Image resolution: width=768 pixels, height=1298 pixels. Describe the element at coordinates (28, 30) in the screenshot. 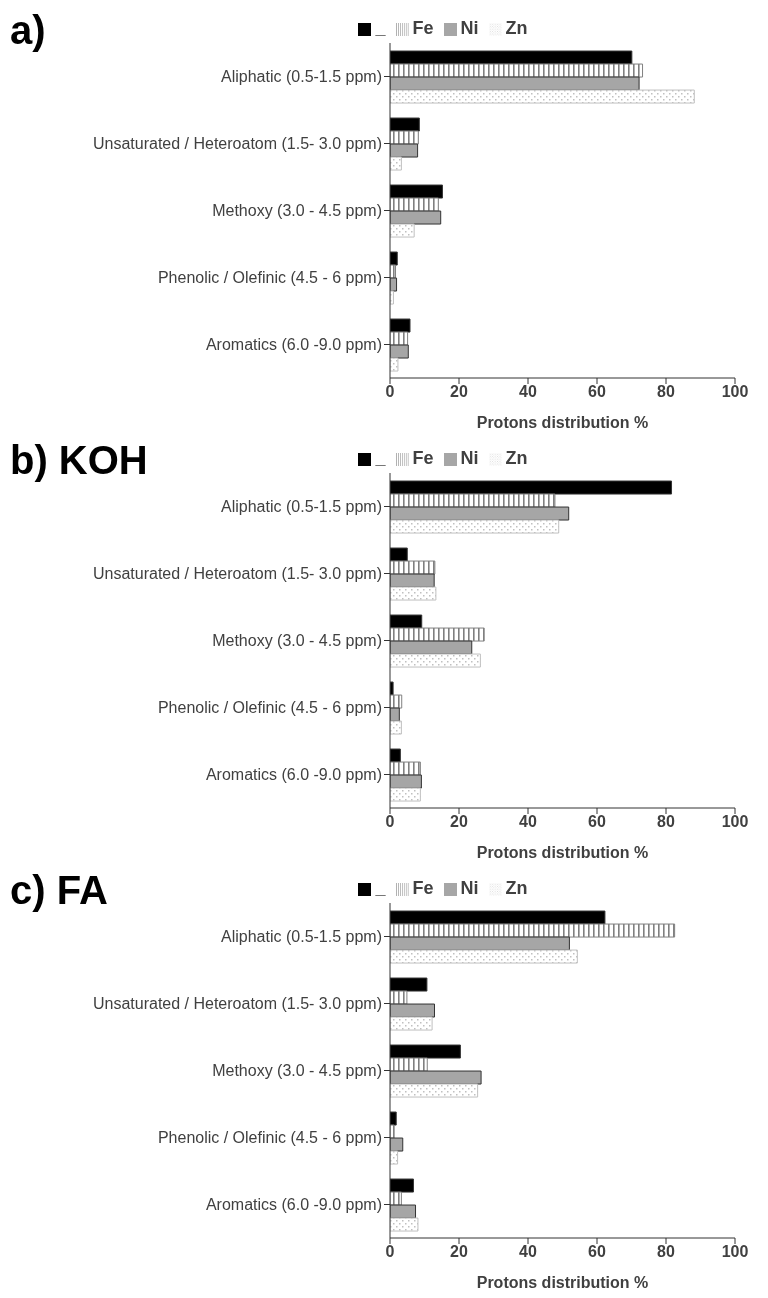

I see `text: a)` at that location.